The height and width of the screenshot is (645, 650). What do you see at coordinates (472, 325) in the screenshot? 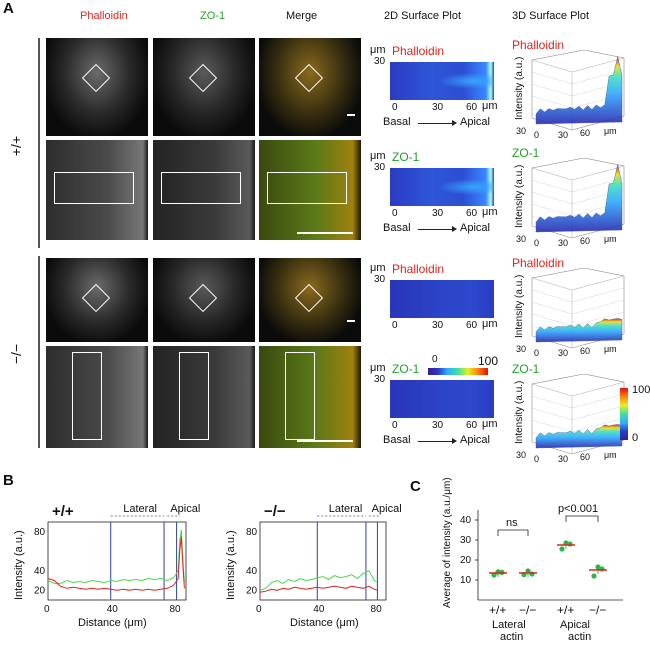
I see `surf2d-x-tick: 60` at bounding box center [472, 325].